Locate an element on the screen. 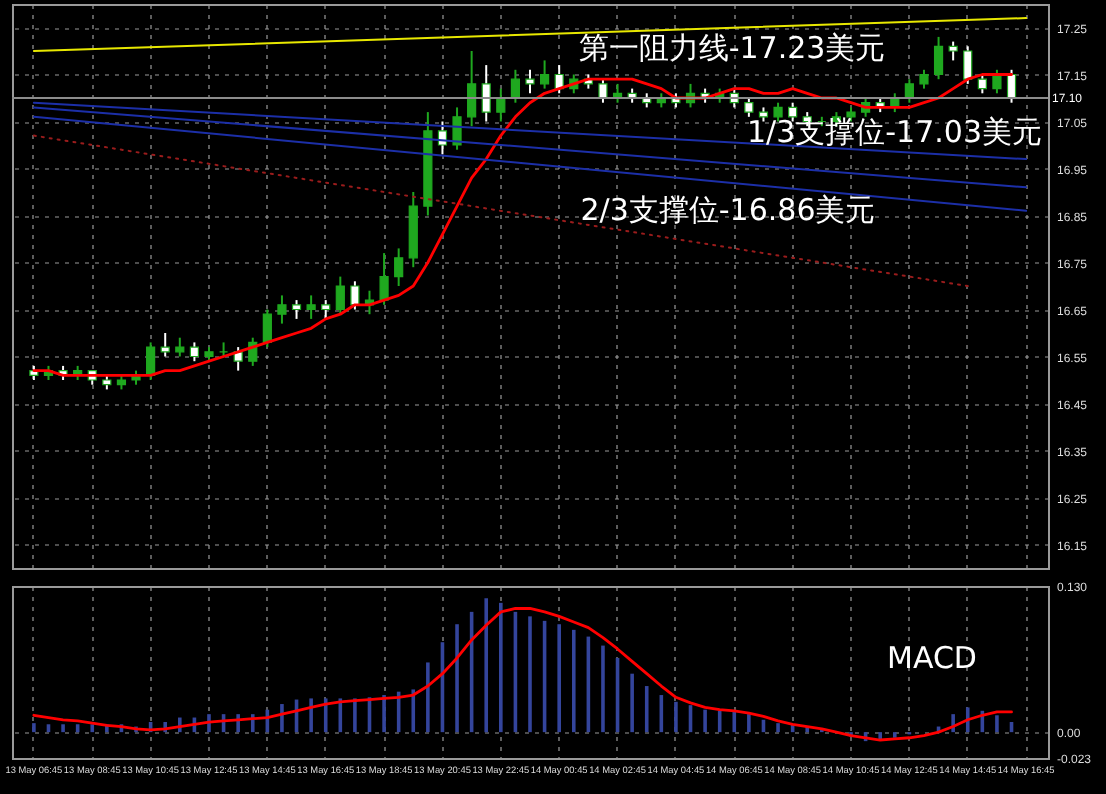 This screenshot has width=1106, height=794. annotation: MACD is located at coordinates (932, 658).